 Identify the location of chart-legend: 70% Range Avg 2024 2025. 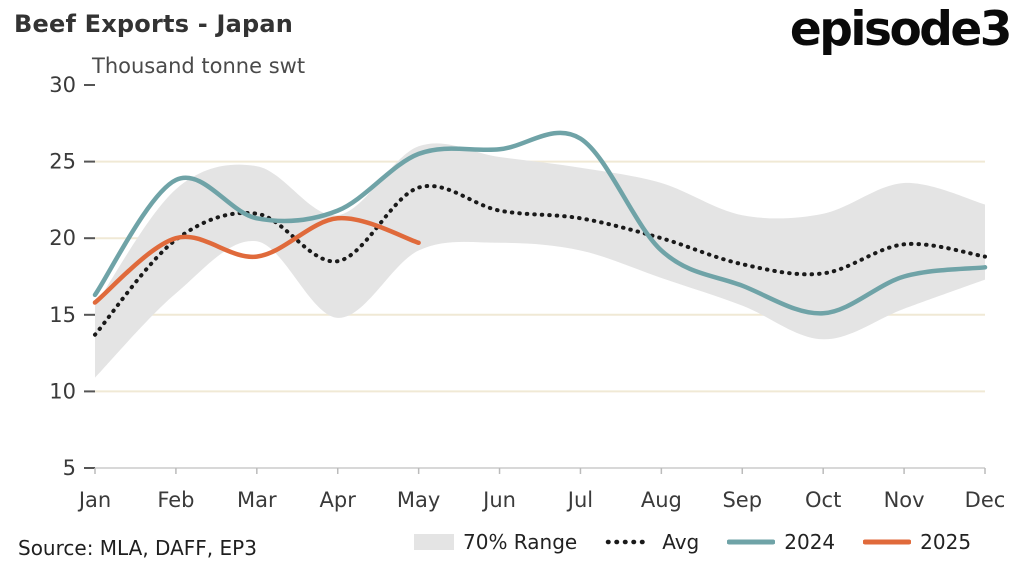
(692, 542).